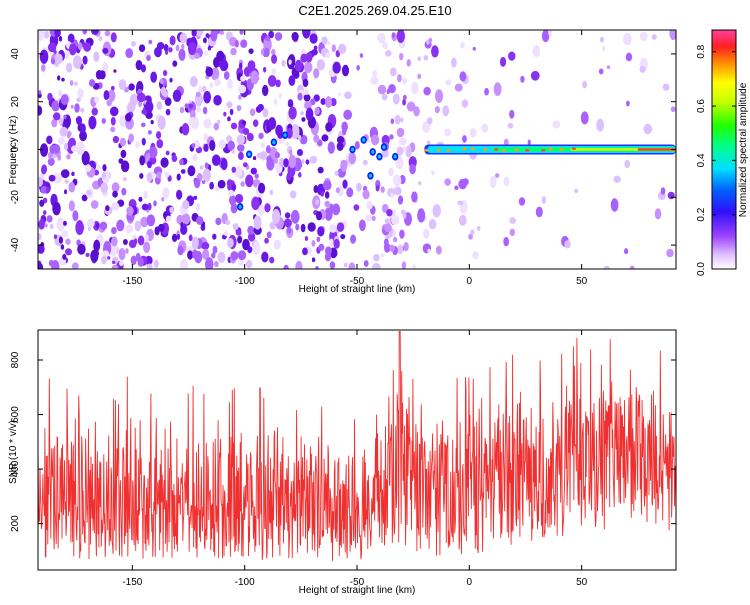 This screenshot has height=605, width=750. What do you see at coordinates (438, 150) in the screenshot?
I see `ridge-hotspot` at bounding box center [438, 150].